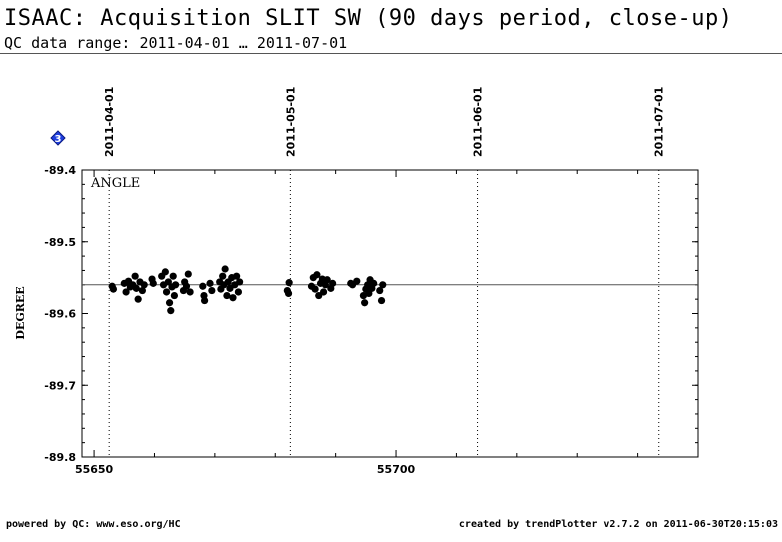  Describe the element at coordinates (290, 122) in the screenshot. I see `date-marker-label: 2011-05-01` at that location.